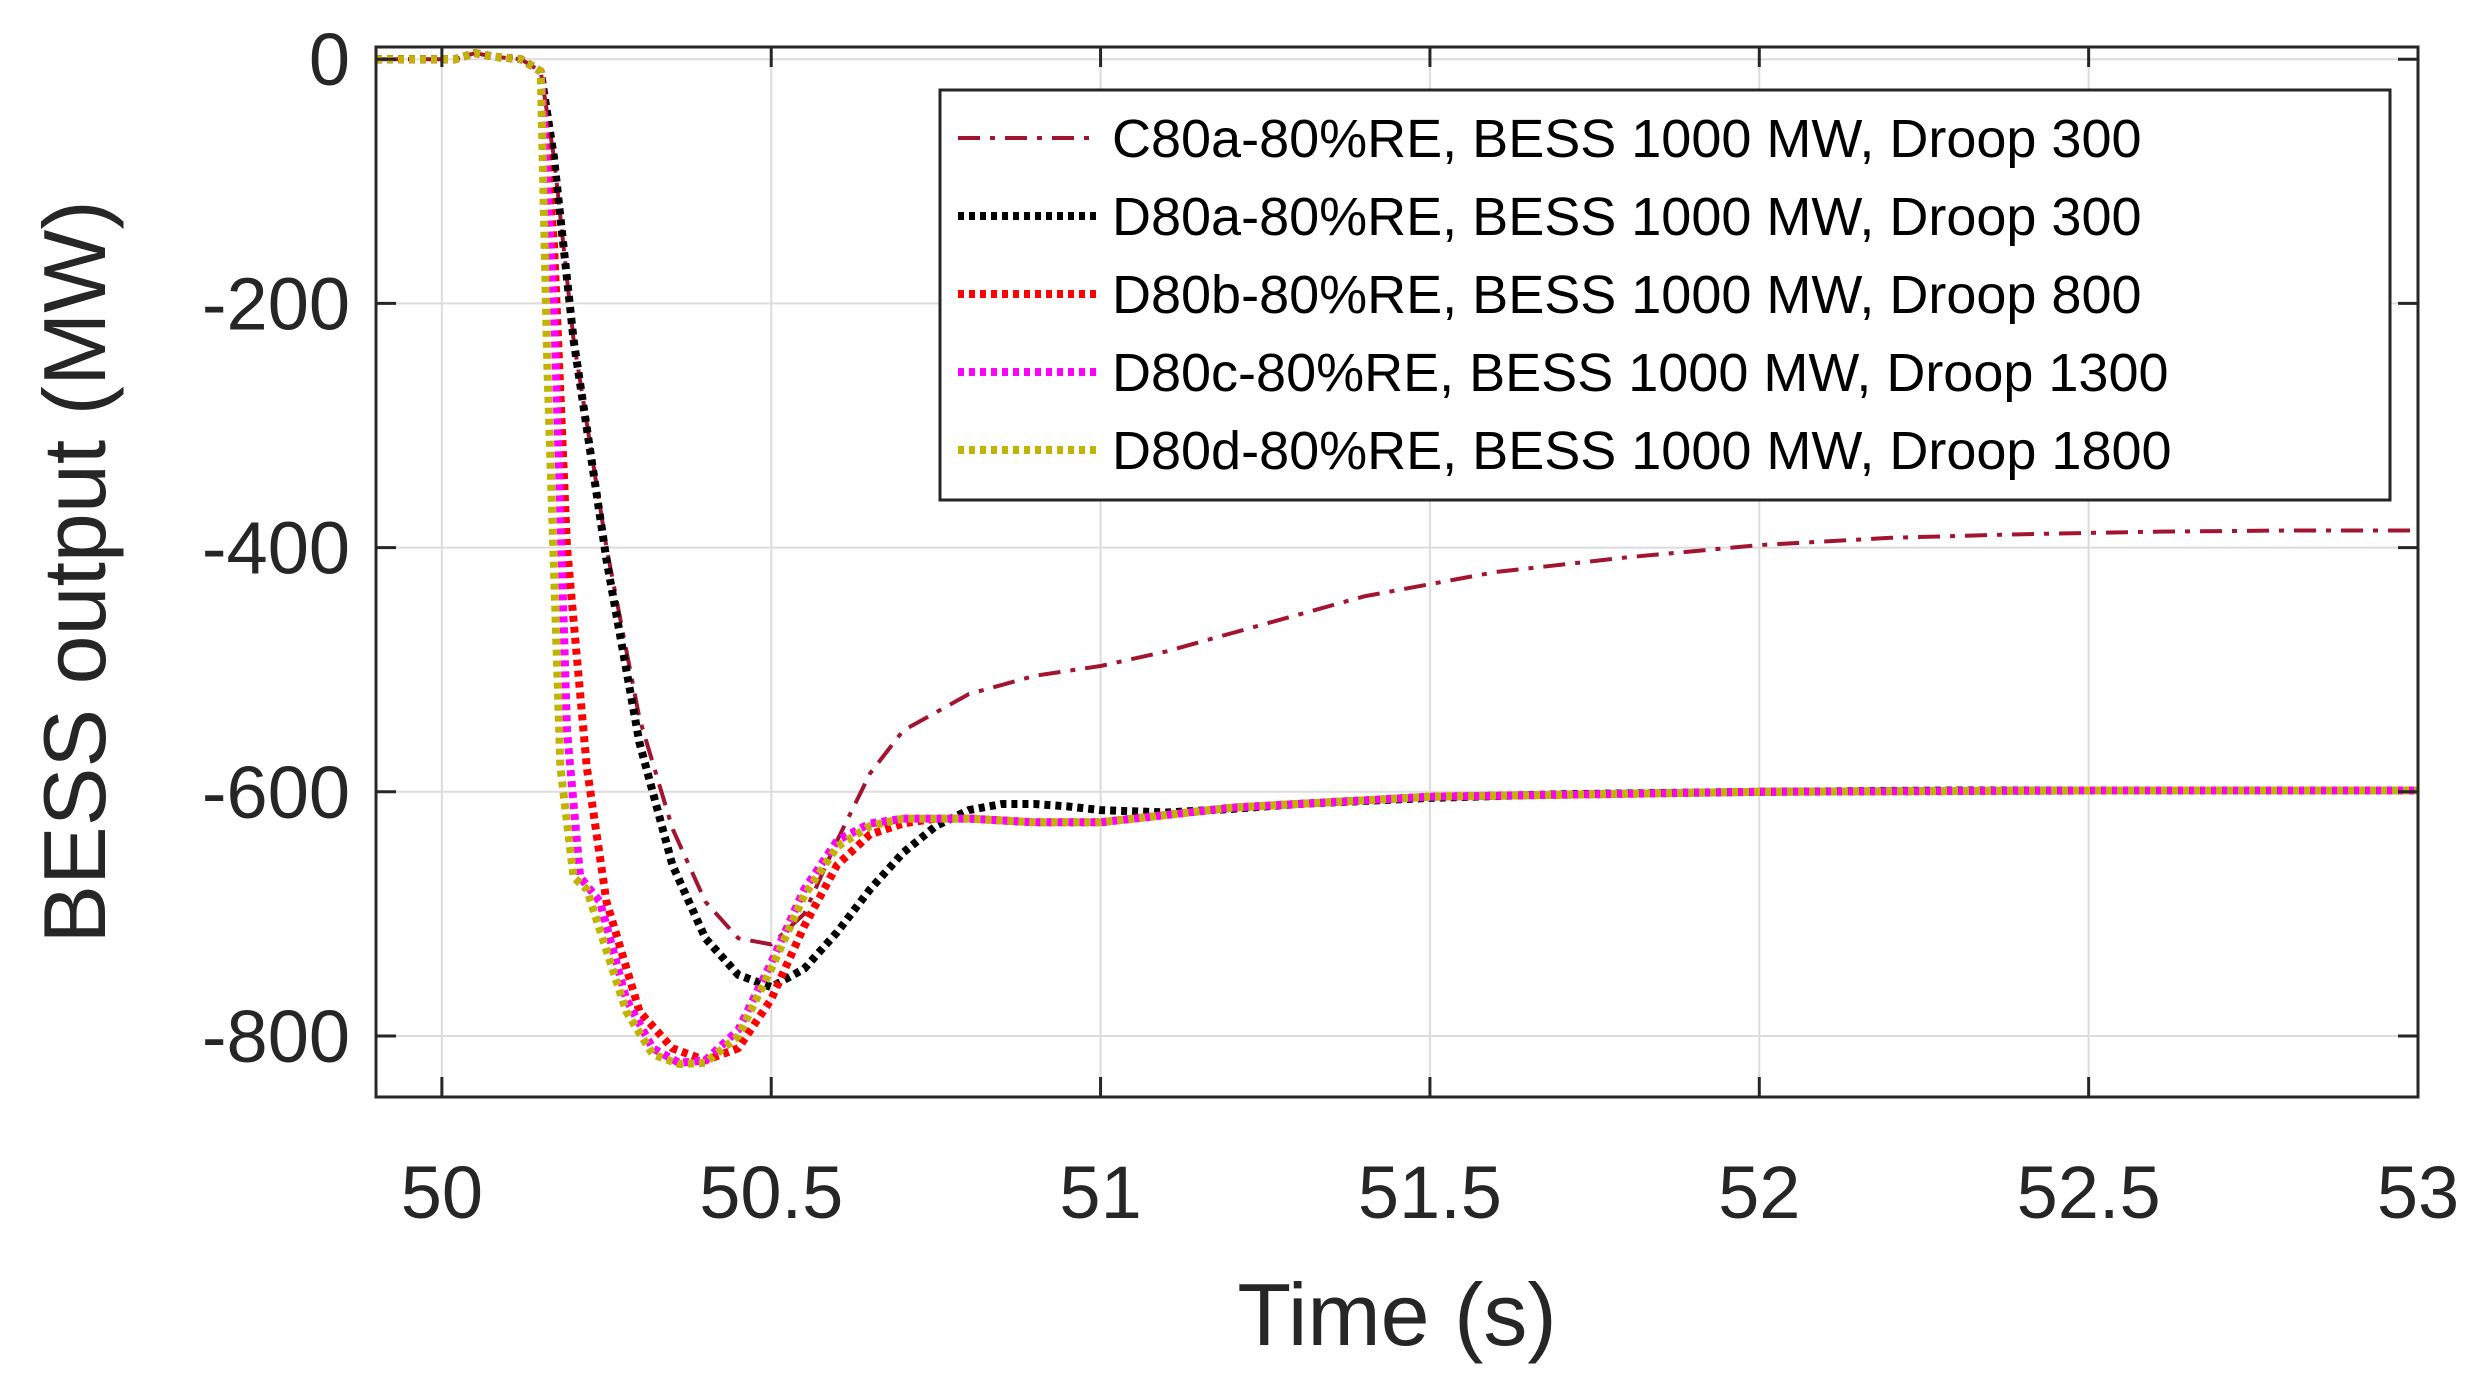  What do you see at coordinates (1642, 451) in the screenshot?
I see `legend-label-5: D80d-80%RE, BESS 1000 MW, Droop 1800` at bounding box center [1642, 451].